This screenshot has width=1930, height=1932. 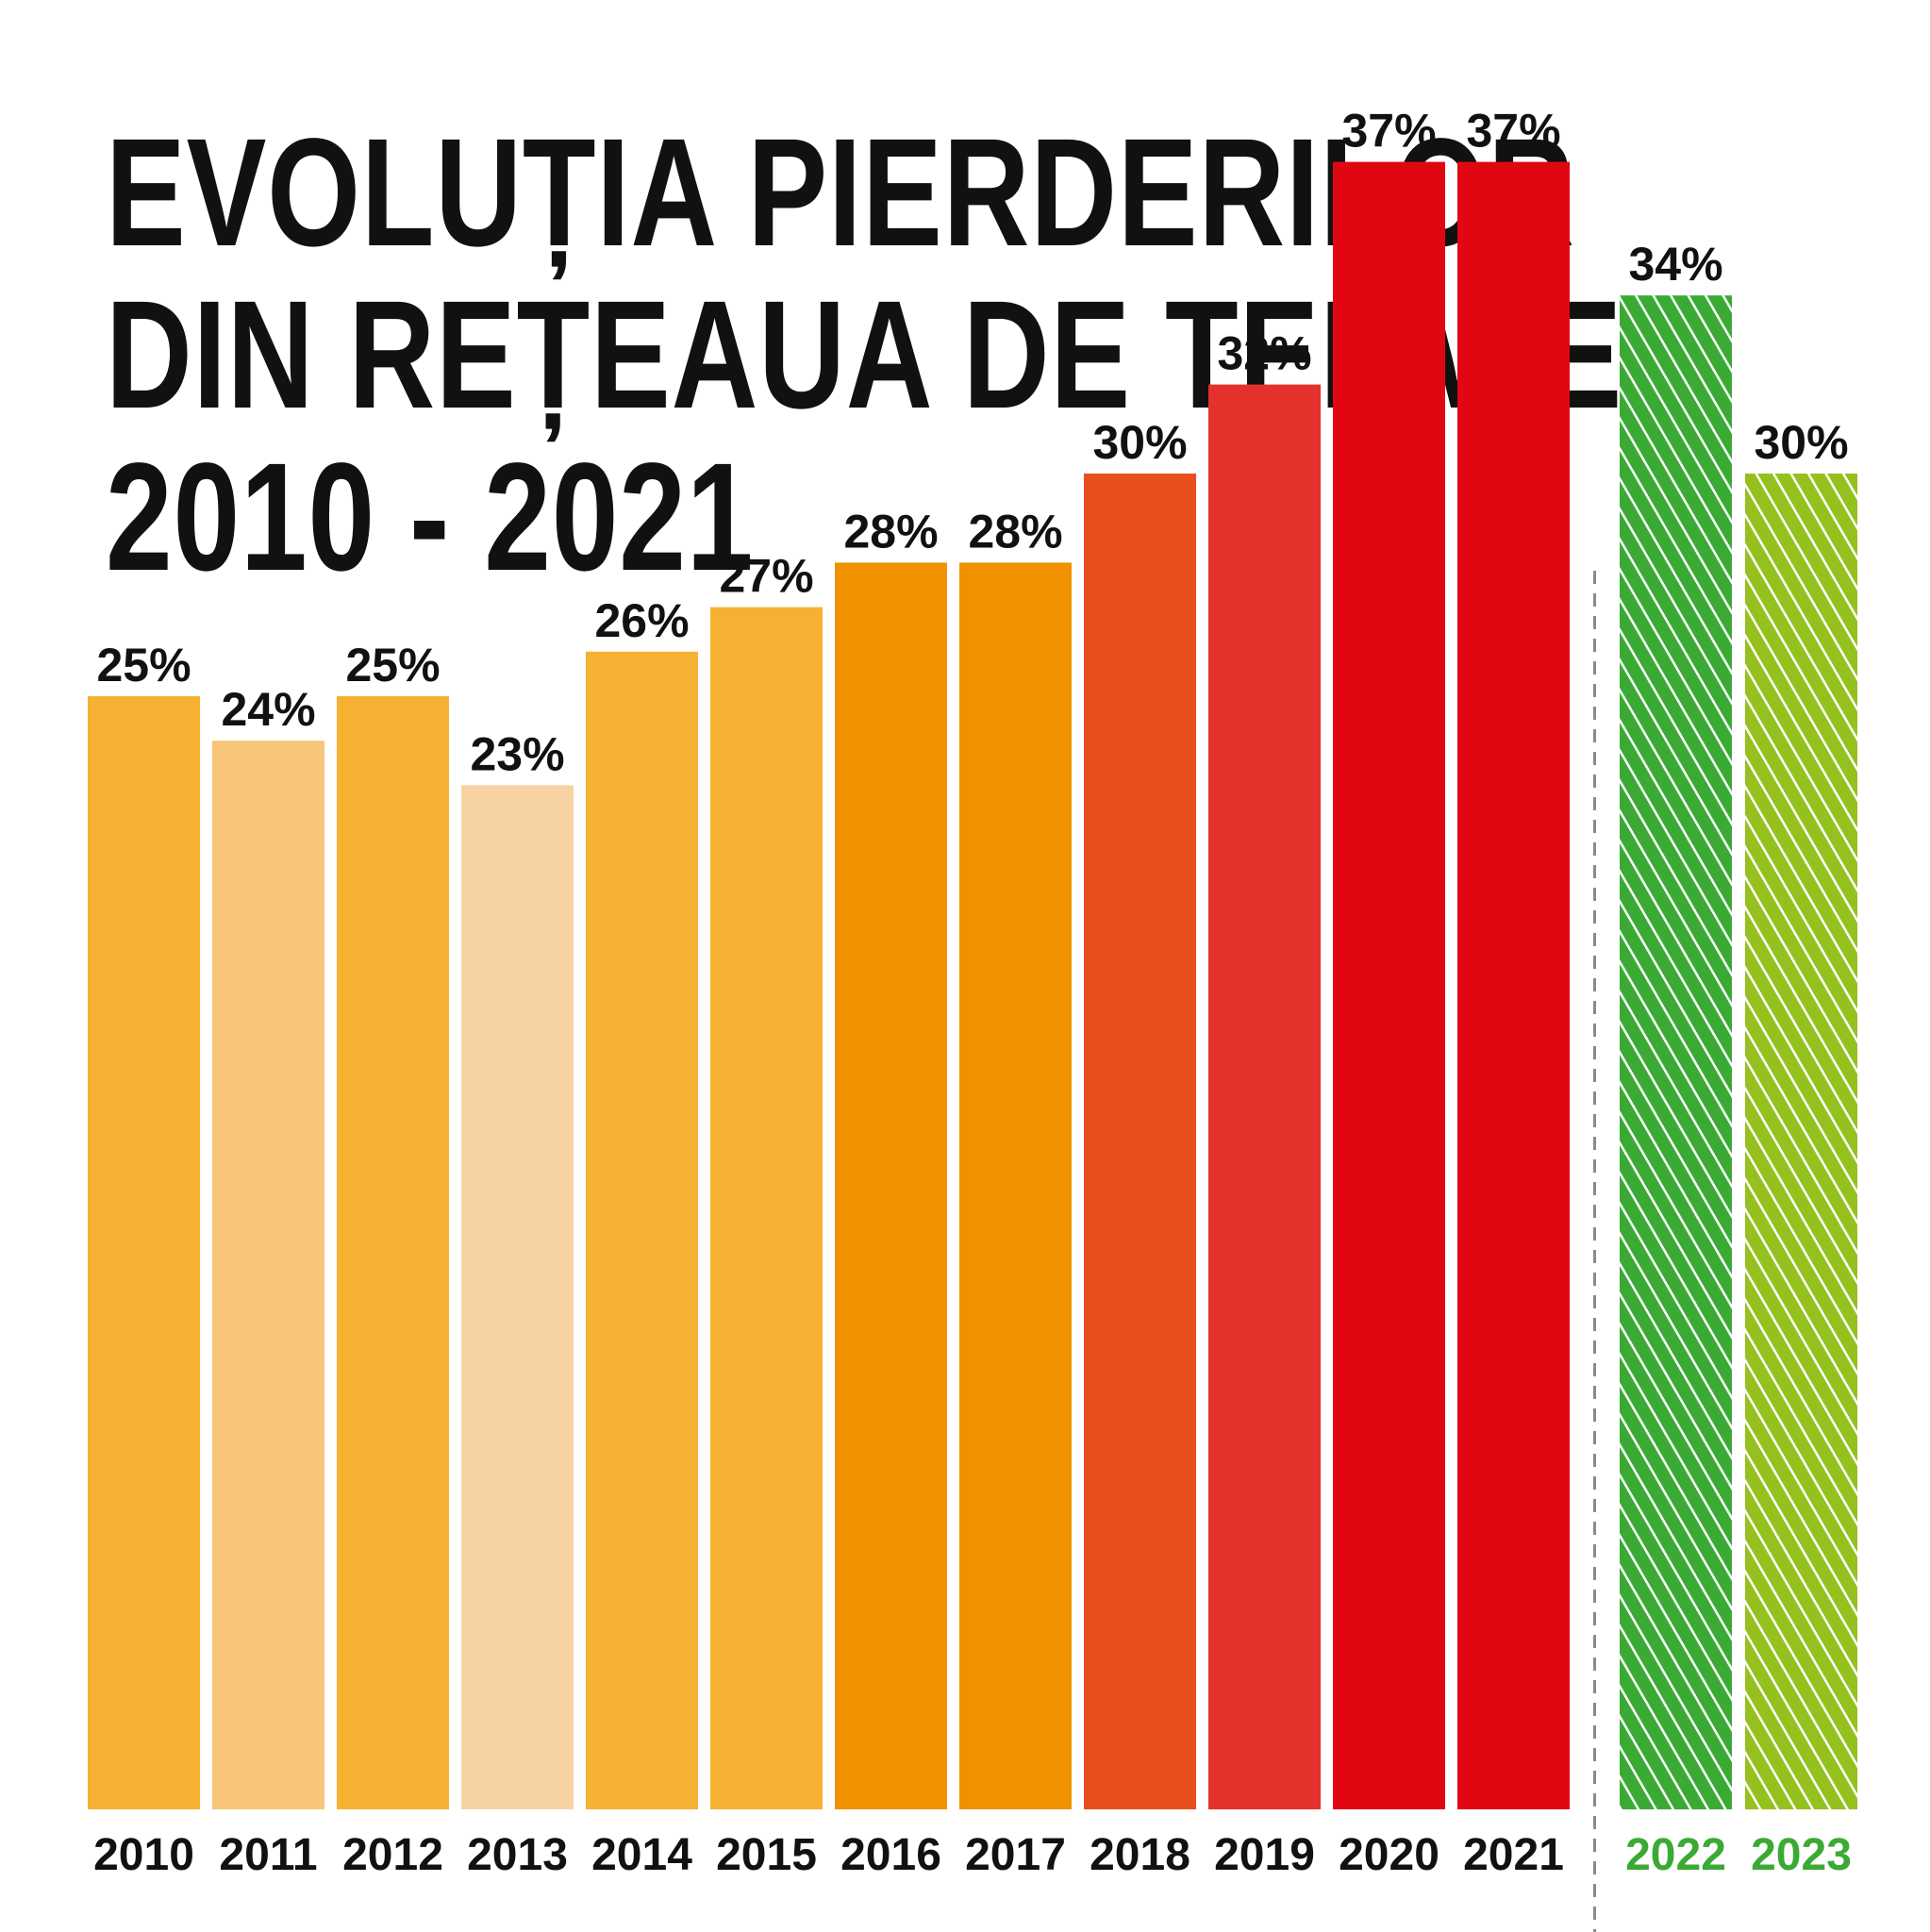 I want to click on bar-2017, so click(x=1015, y=1185).